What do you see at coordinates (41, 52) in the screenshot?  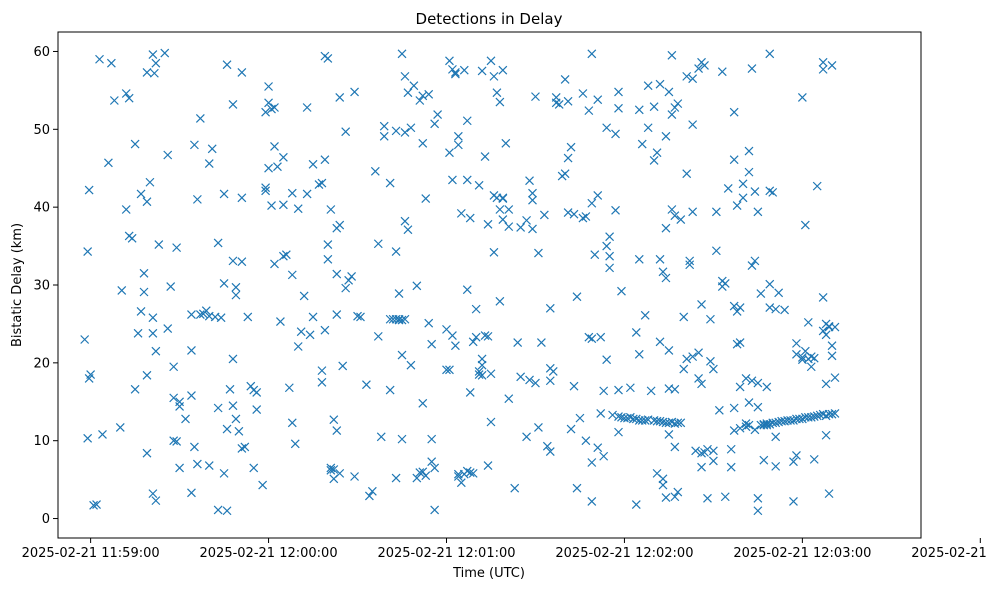 I see `y-tick-label: 60` at bounding box center [41, 52].